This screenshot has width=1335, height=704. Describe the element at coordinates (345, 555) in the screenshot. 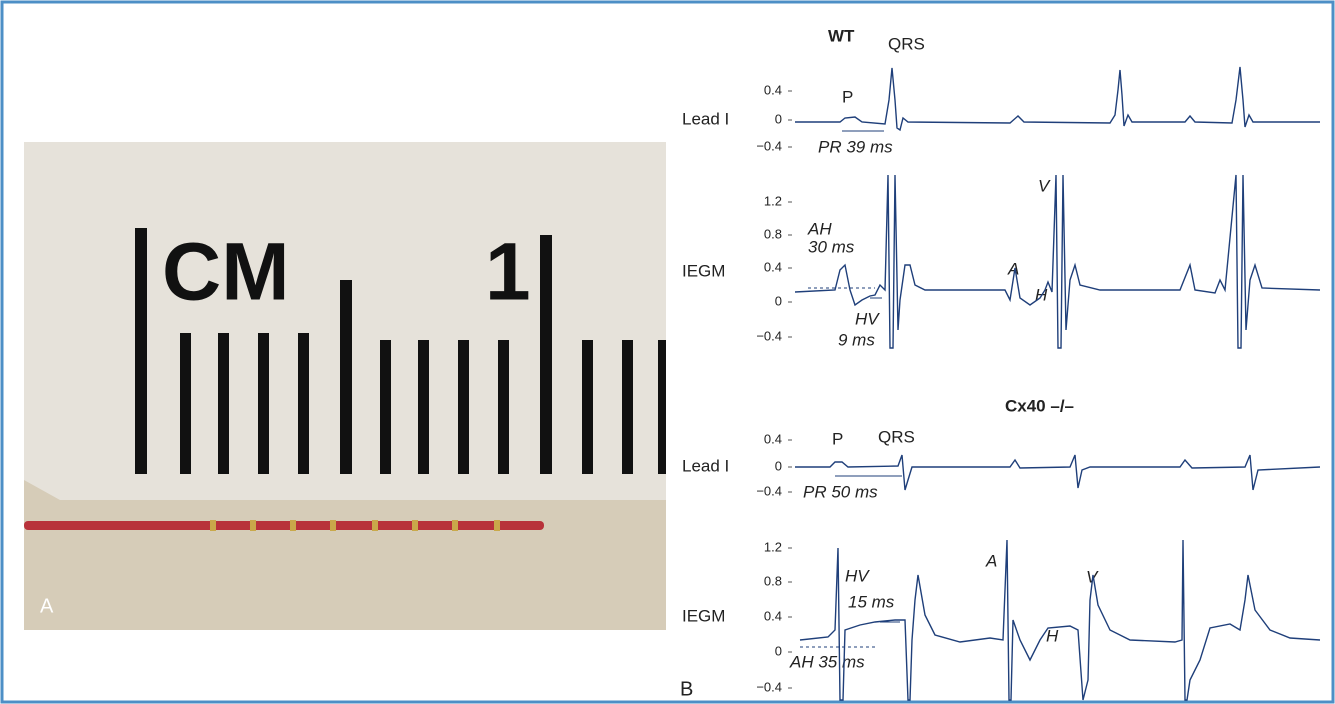

I see `photo-table` at that location.